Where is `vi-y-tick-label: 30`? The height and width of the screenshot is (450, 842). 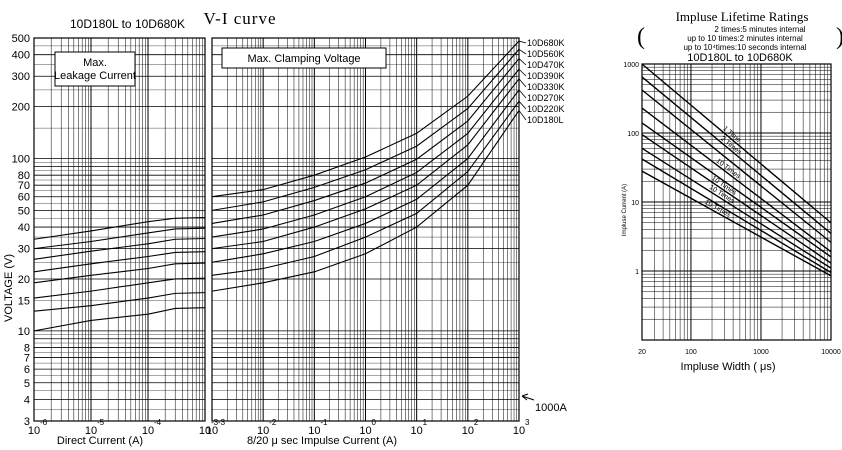
vi-y-tick-label: 30 is located at coordinates (24, 250).